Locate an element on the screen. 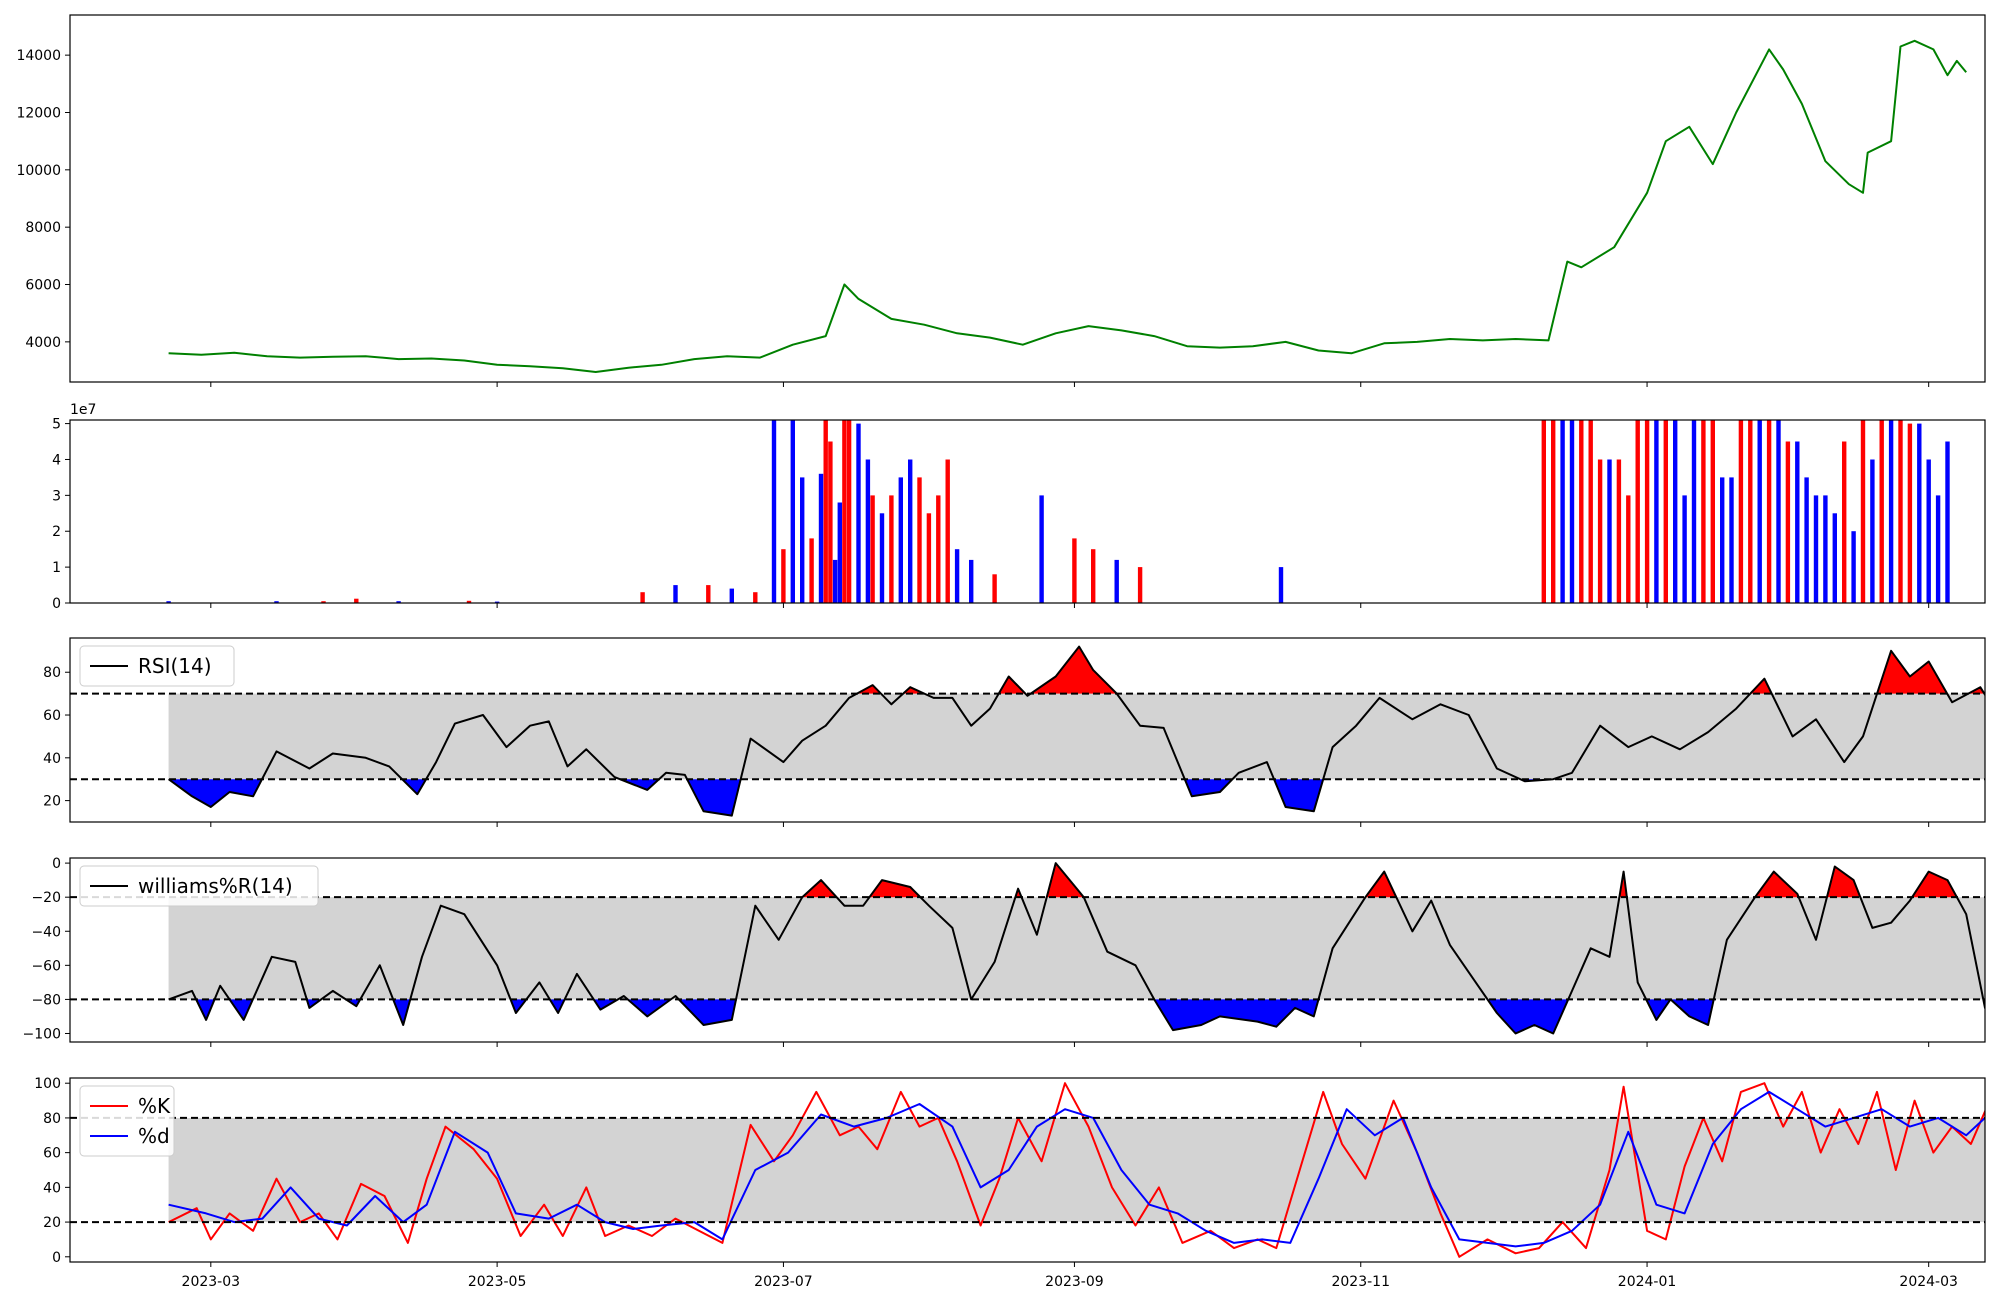  legend: williams%R(14) is located at coordinates (199, 886).